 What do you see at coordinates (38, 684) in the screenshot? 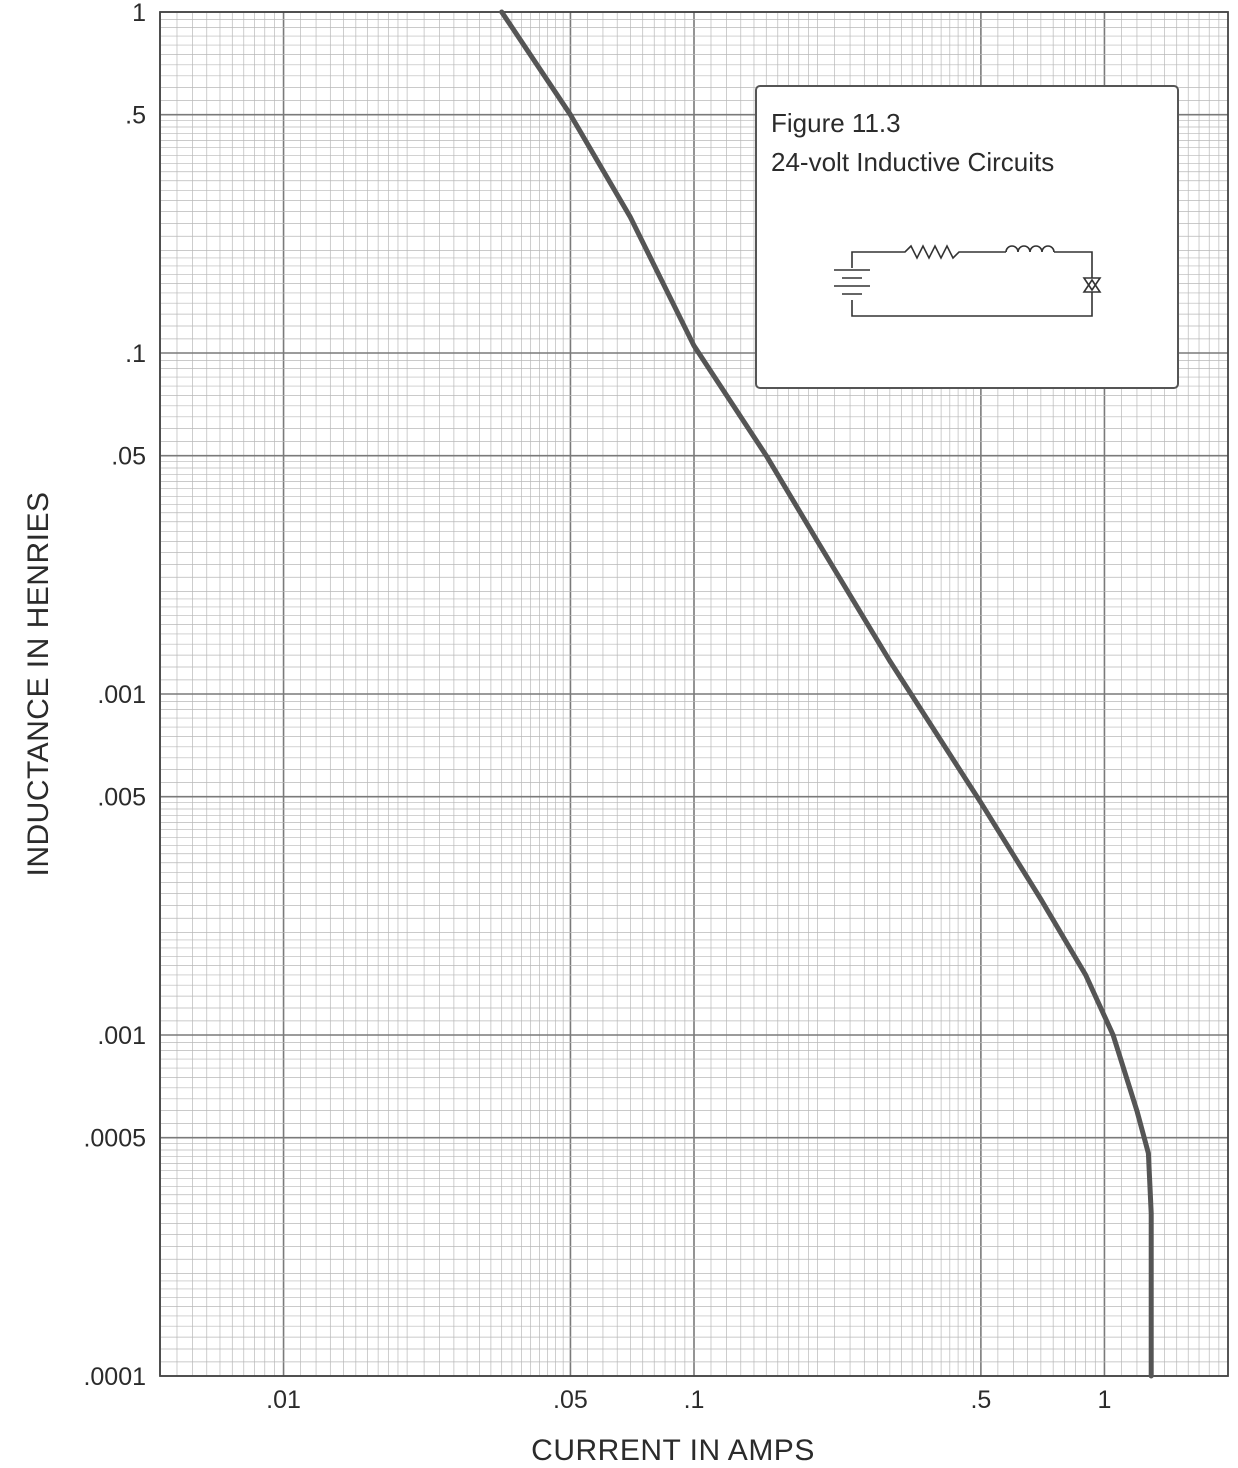
I see `y-axis-title: INDUCTANCE IN HENRIES` at bounding box center [38, 684].